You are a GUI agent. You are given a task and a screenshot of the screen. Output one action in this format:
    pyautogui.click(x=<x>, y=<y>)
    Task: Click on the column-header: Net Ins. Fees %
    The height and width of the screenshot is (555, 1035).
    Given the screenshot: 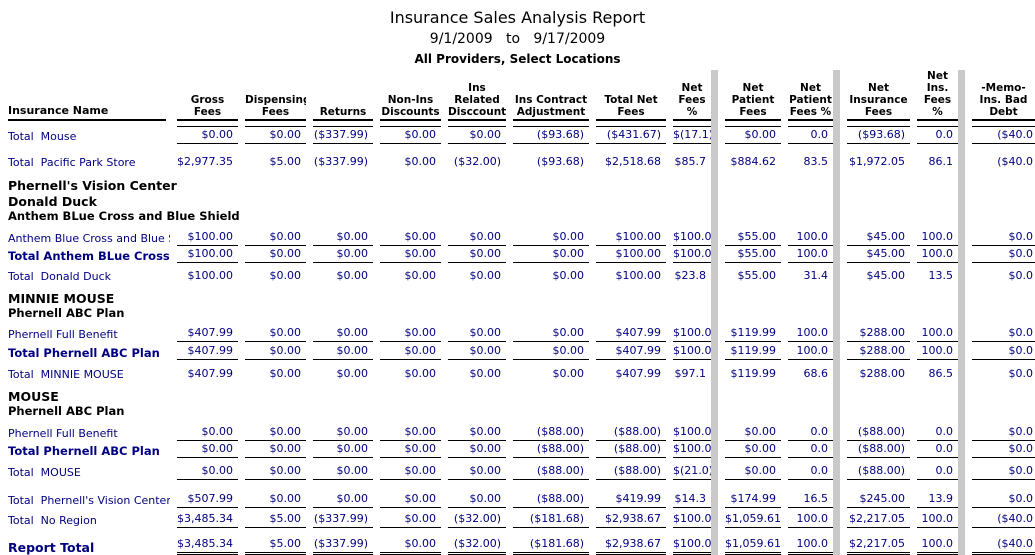 What is the action you would take?
    pyautogui.click(x=934, y=95)
    